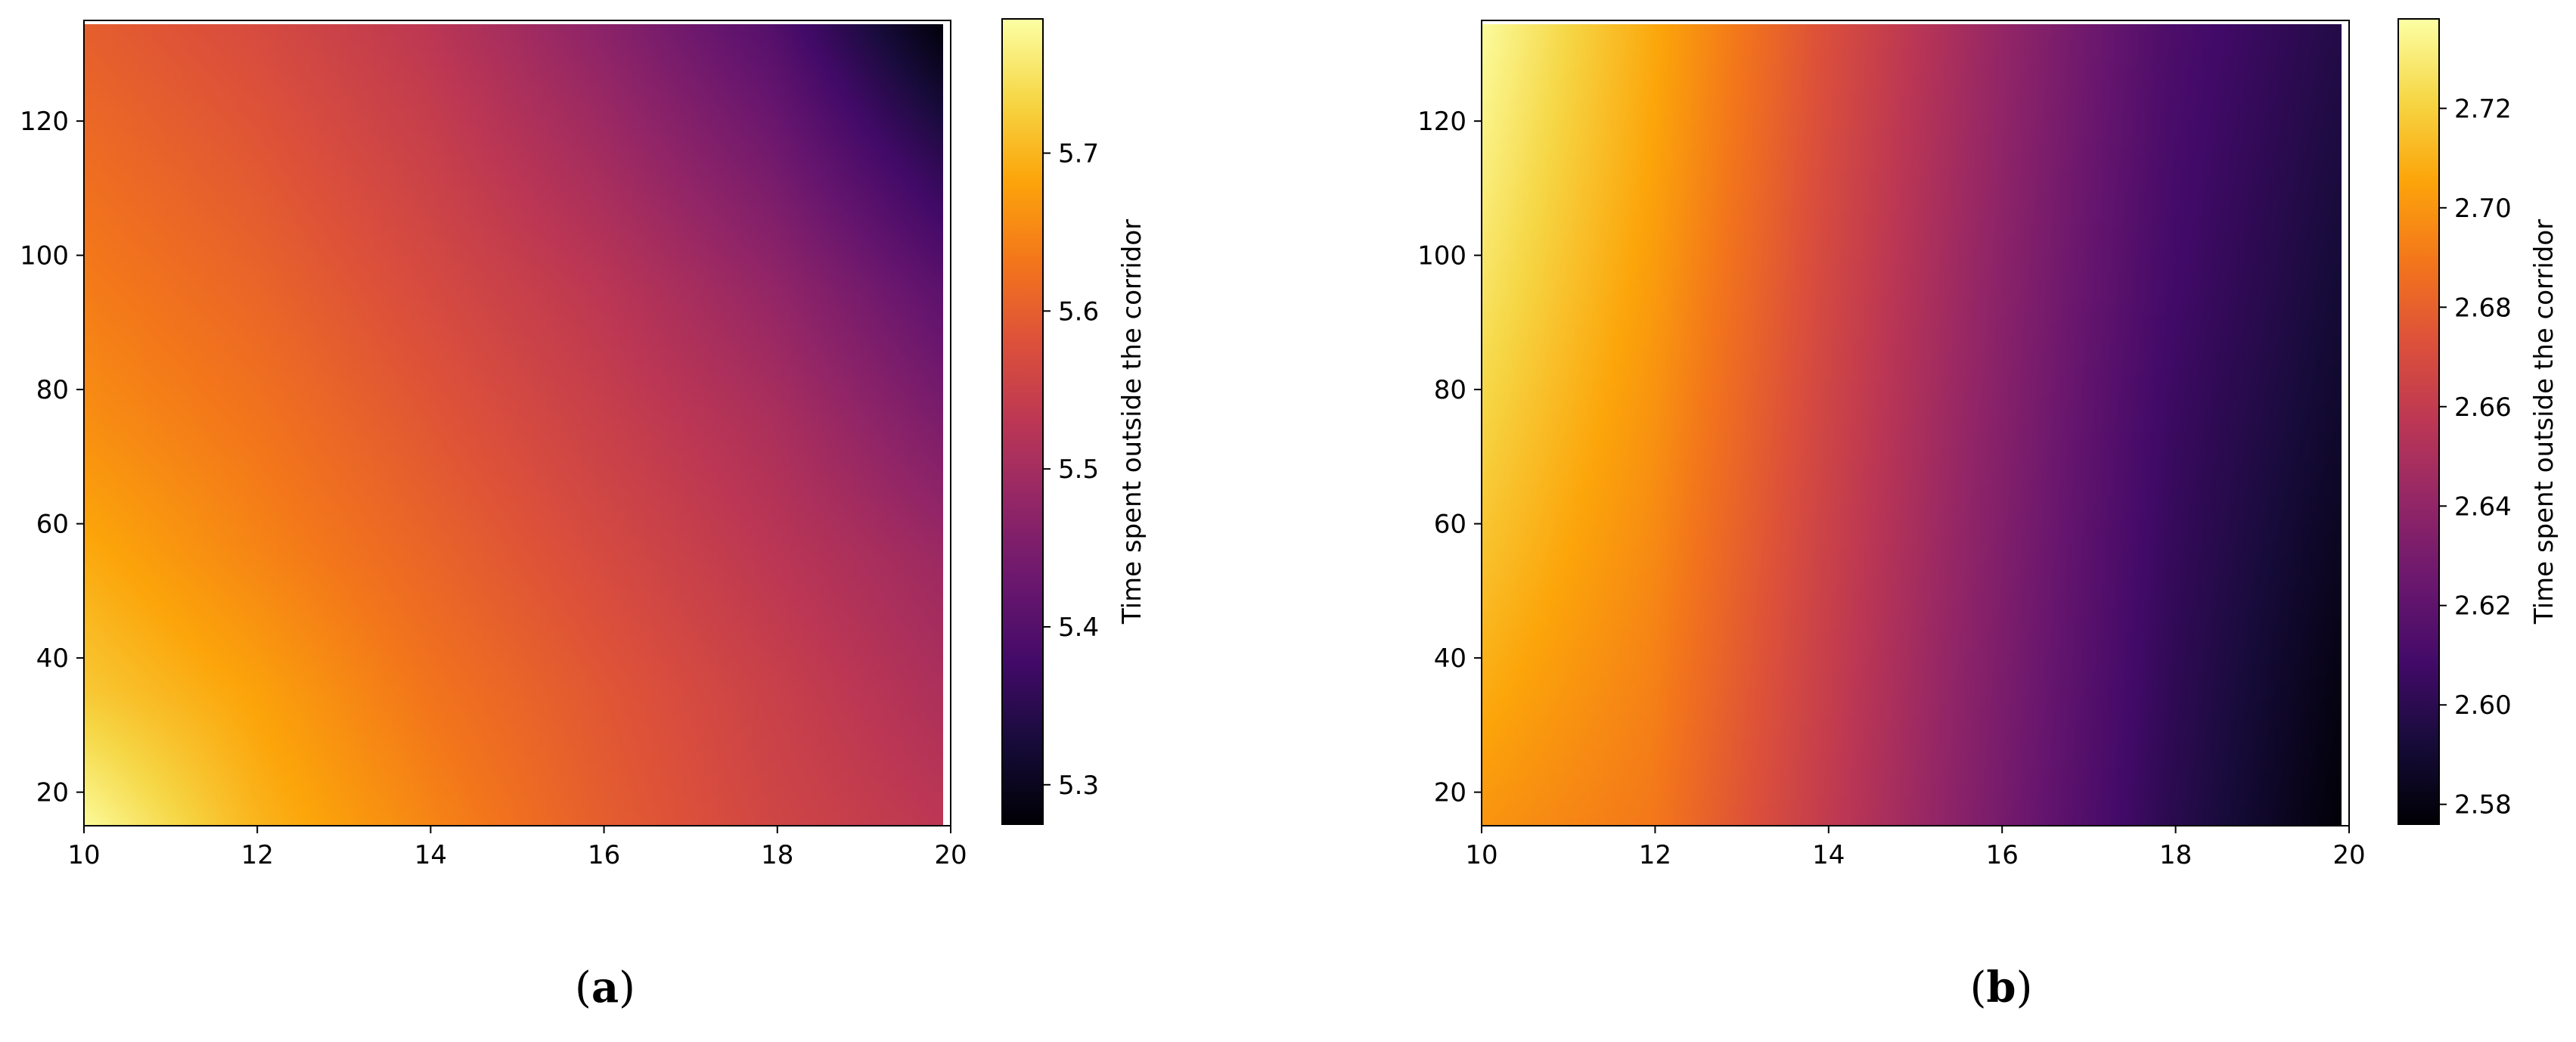 The width and height of the screenshot is (2576, 1042). Describe the element at coordinates (1078, 627) in the screenshot. I see `colorbar-tick-label: 5.4` at that location.